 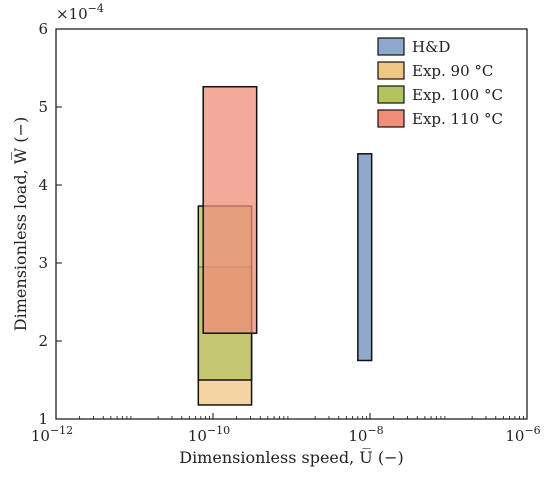 I want to click on y-tick-label: 2, so click(x=43, y=341).